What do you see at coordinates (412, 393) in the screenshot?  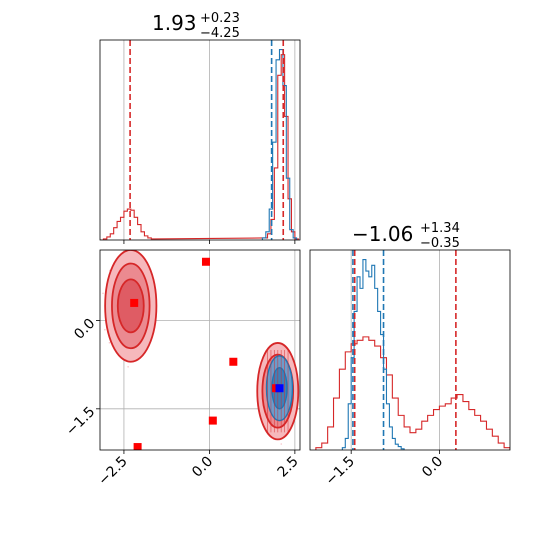 I see `br-red` at bounding box center [412, 393].